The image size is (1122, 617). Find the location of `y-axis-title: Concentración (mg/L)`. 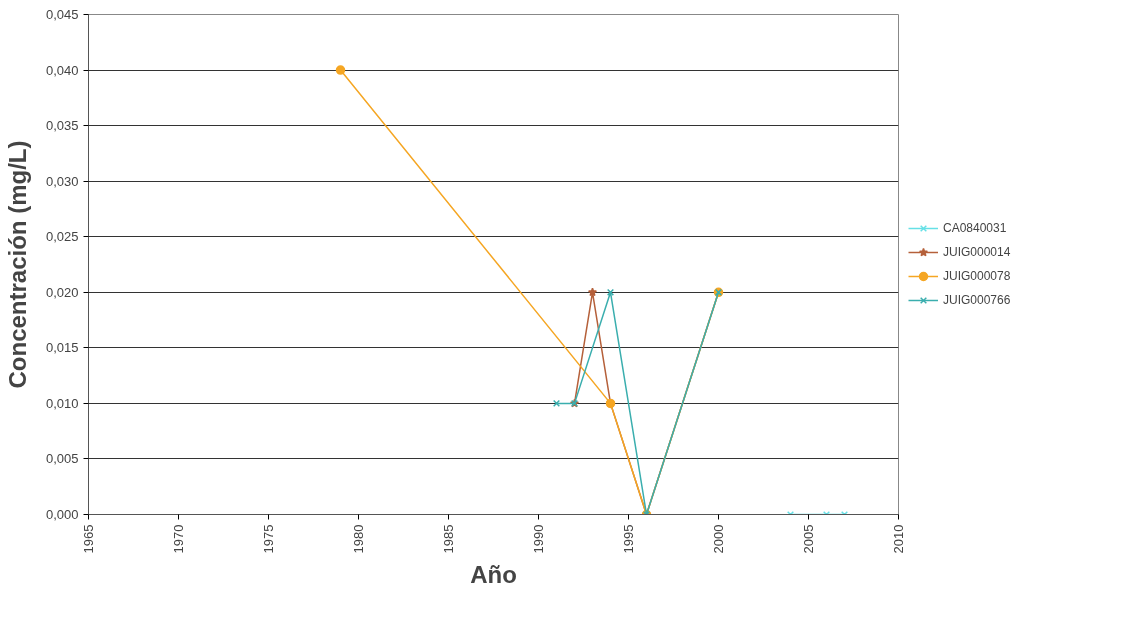

y-axis-title: Concentración (mg/L) is located at coordinates (17, 264).